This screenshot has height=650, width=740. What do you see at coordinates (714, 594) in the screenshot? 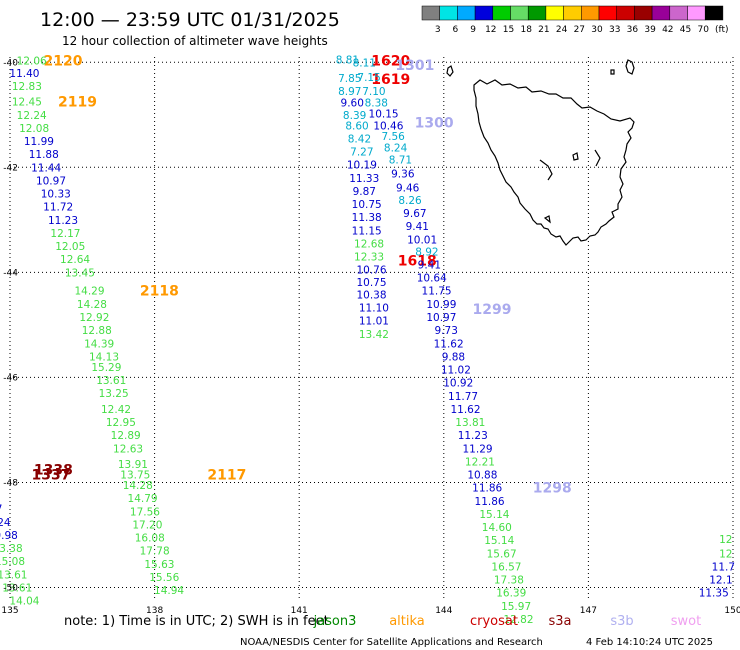
I see `wave-height-point: 11.35` at bounding box center [714, 594].